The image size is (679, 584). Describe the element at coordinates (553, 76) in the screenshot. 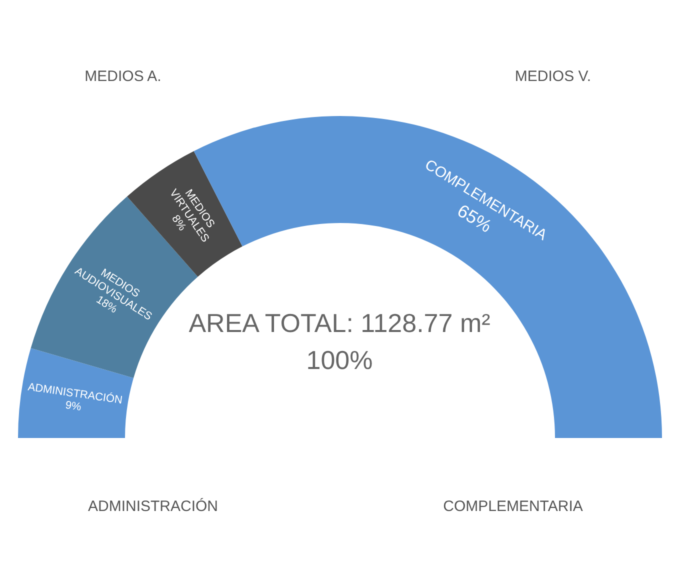

I see `text: MEDIOS V.` at that location.